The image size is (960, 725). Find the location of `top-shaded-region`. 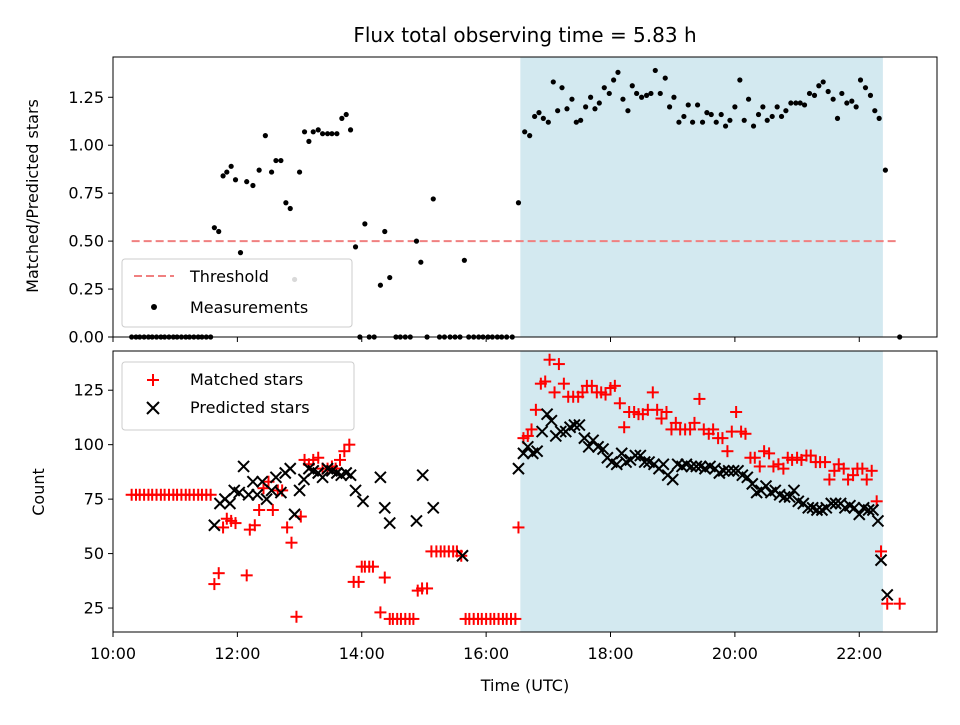

top-shaded-region is located at coordinates (701, 197).